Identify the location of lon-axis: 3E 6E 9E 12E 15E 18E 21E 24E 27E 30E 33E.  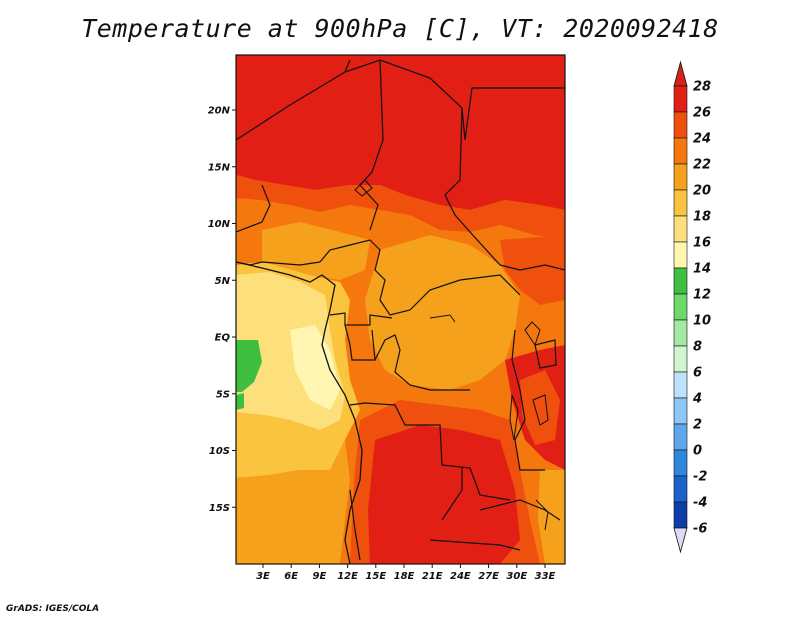
(406, 573).